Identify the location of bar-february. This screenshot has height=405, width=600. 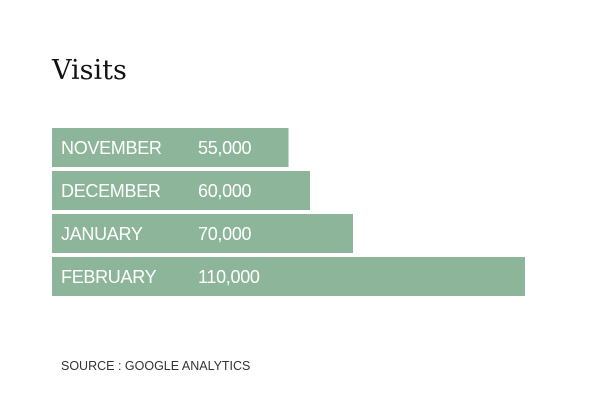
(288, 276).